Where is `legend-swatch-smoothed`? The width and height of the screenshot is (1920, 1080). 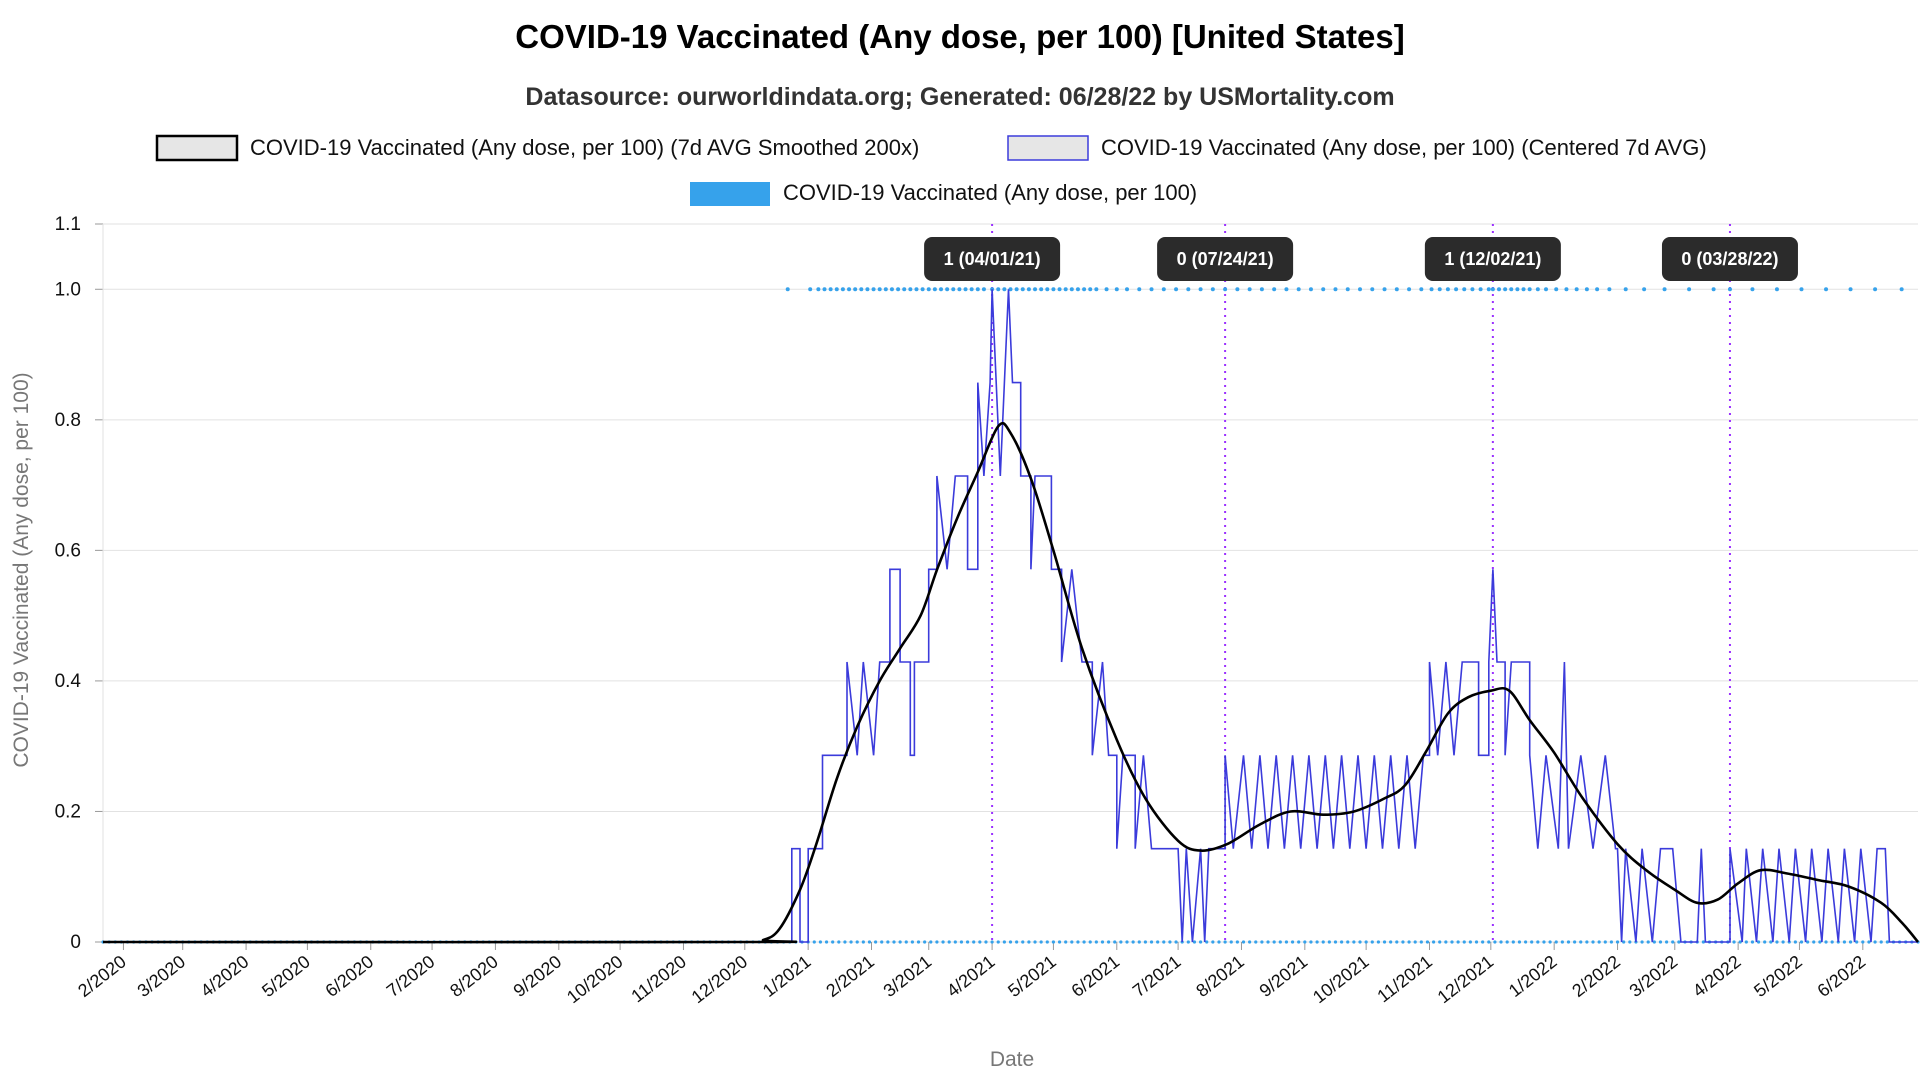 legend-swatch-smoothed is located at coordinates (197, 148).